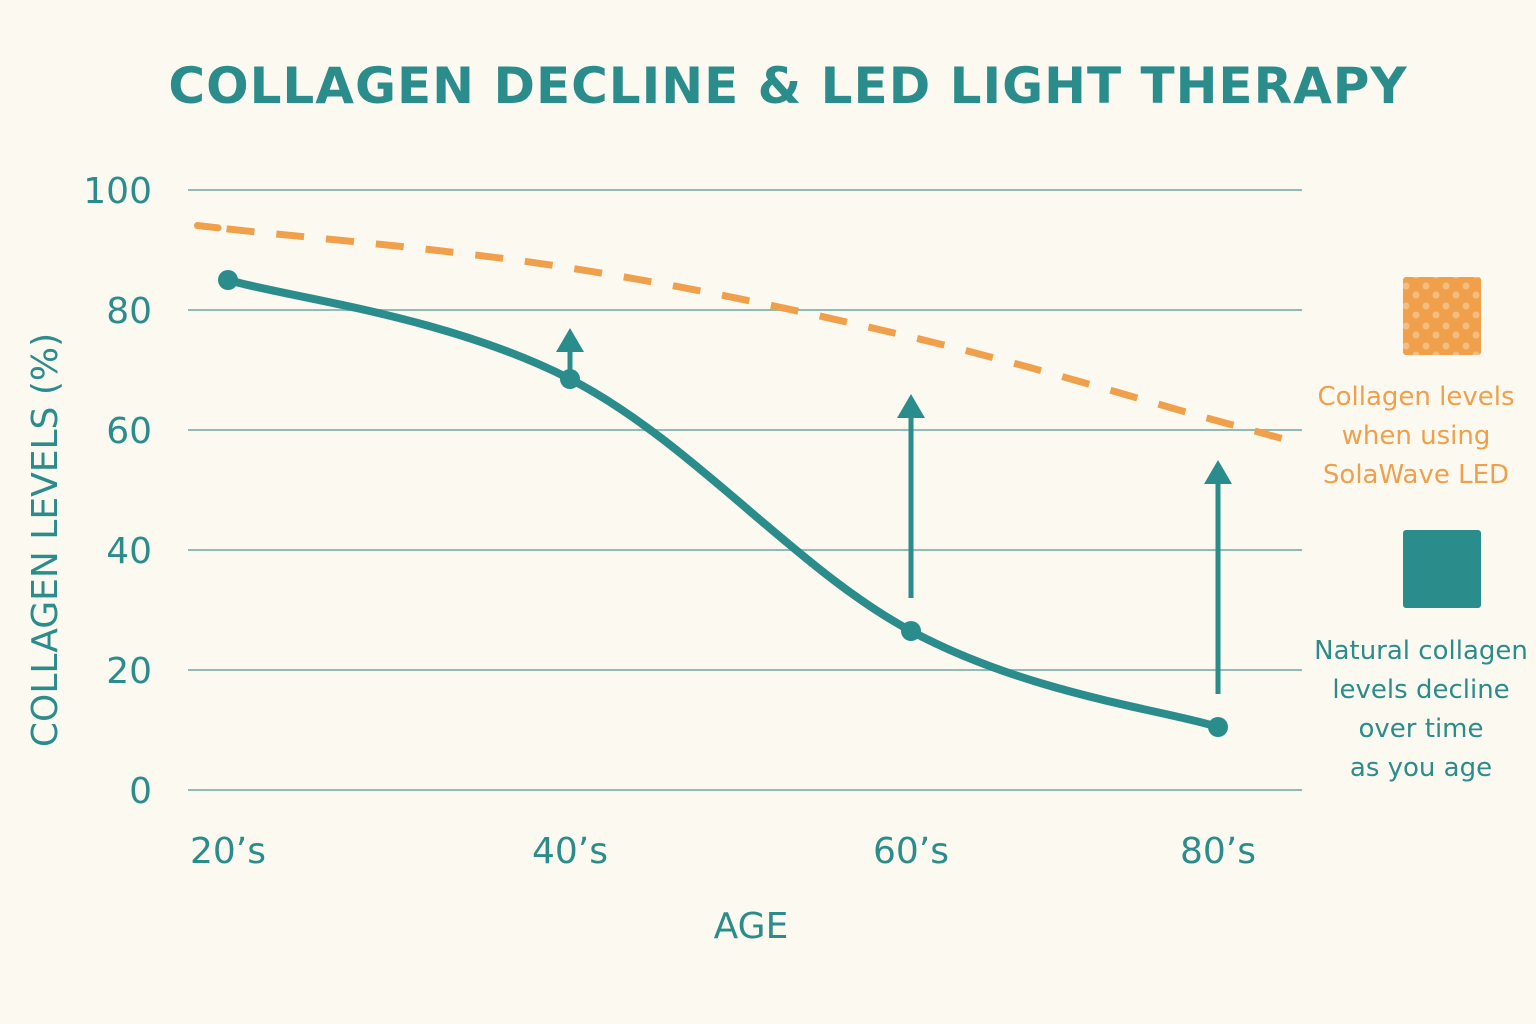  What do you see at coordinates (129, 671) in the screenshot?
I see `y-tick-label: 20` at bounding box center [129, 671].